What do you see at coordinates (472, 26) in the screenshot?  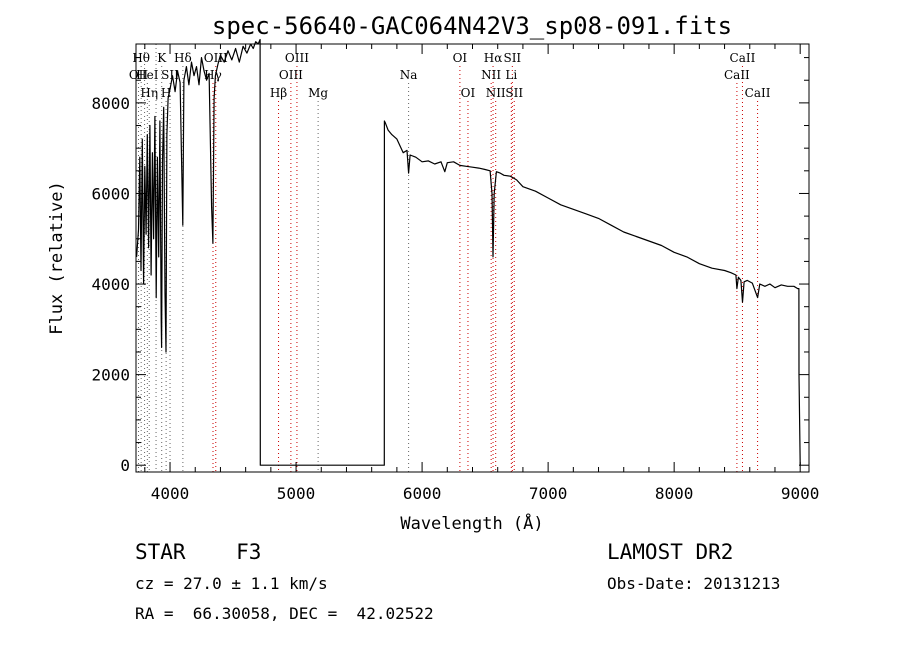 I see `chart-title: spec-56640-GAC064N42V3_sp08-091.fits` at bounding box center [472, 26].